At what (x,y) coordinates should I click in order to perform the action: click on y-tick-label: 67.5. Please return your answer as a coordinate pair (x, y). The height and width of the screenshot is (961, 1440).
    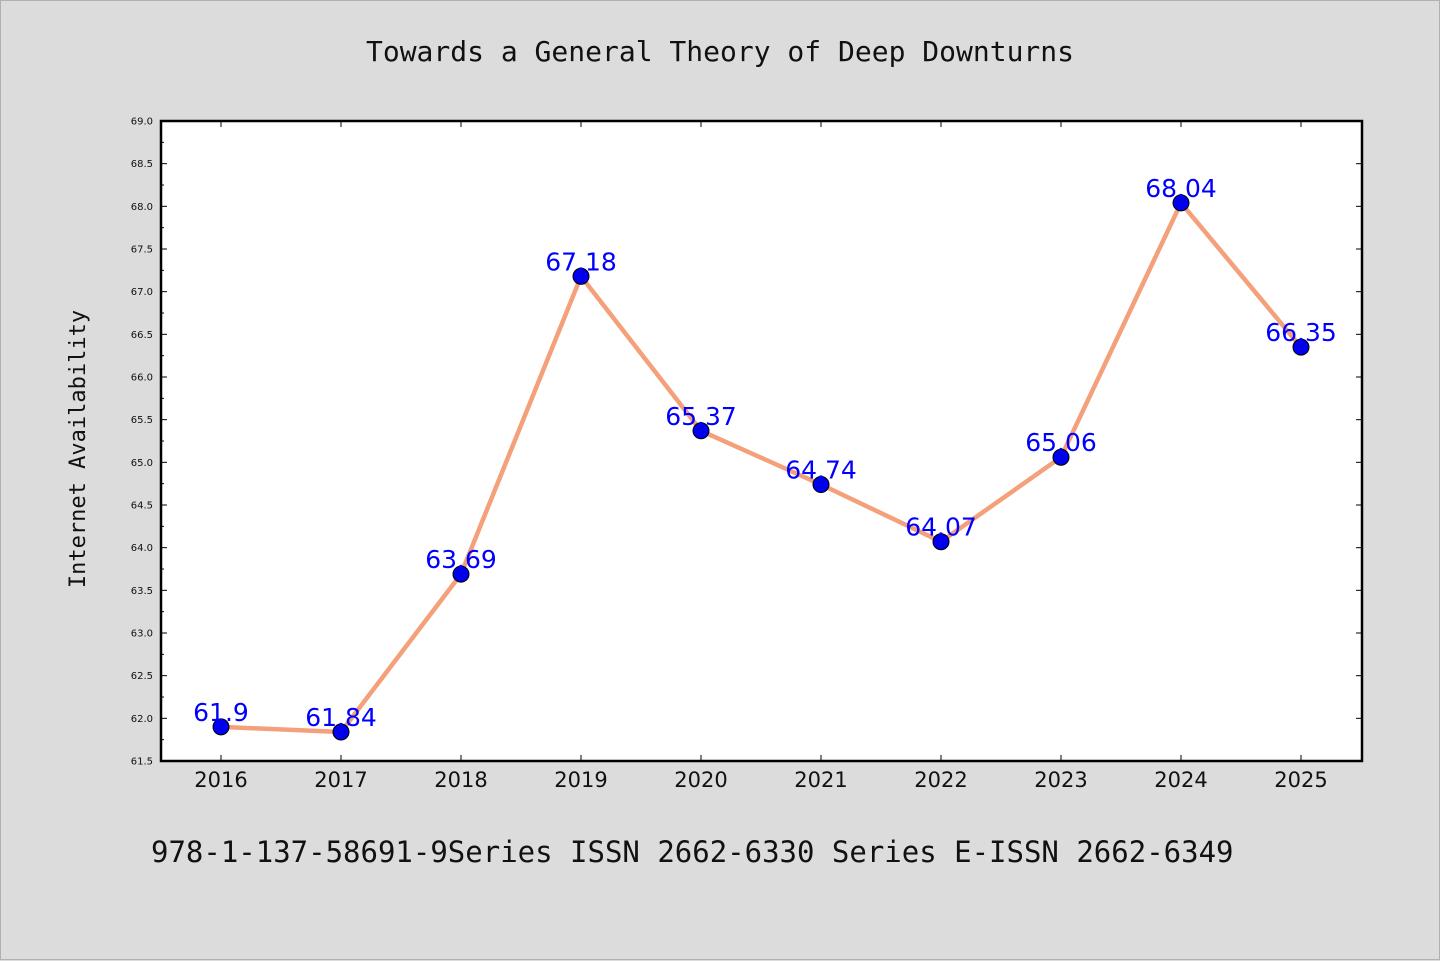
    Looking at the image, I should click on (142, 250).